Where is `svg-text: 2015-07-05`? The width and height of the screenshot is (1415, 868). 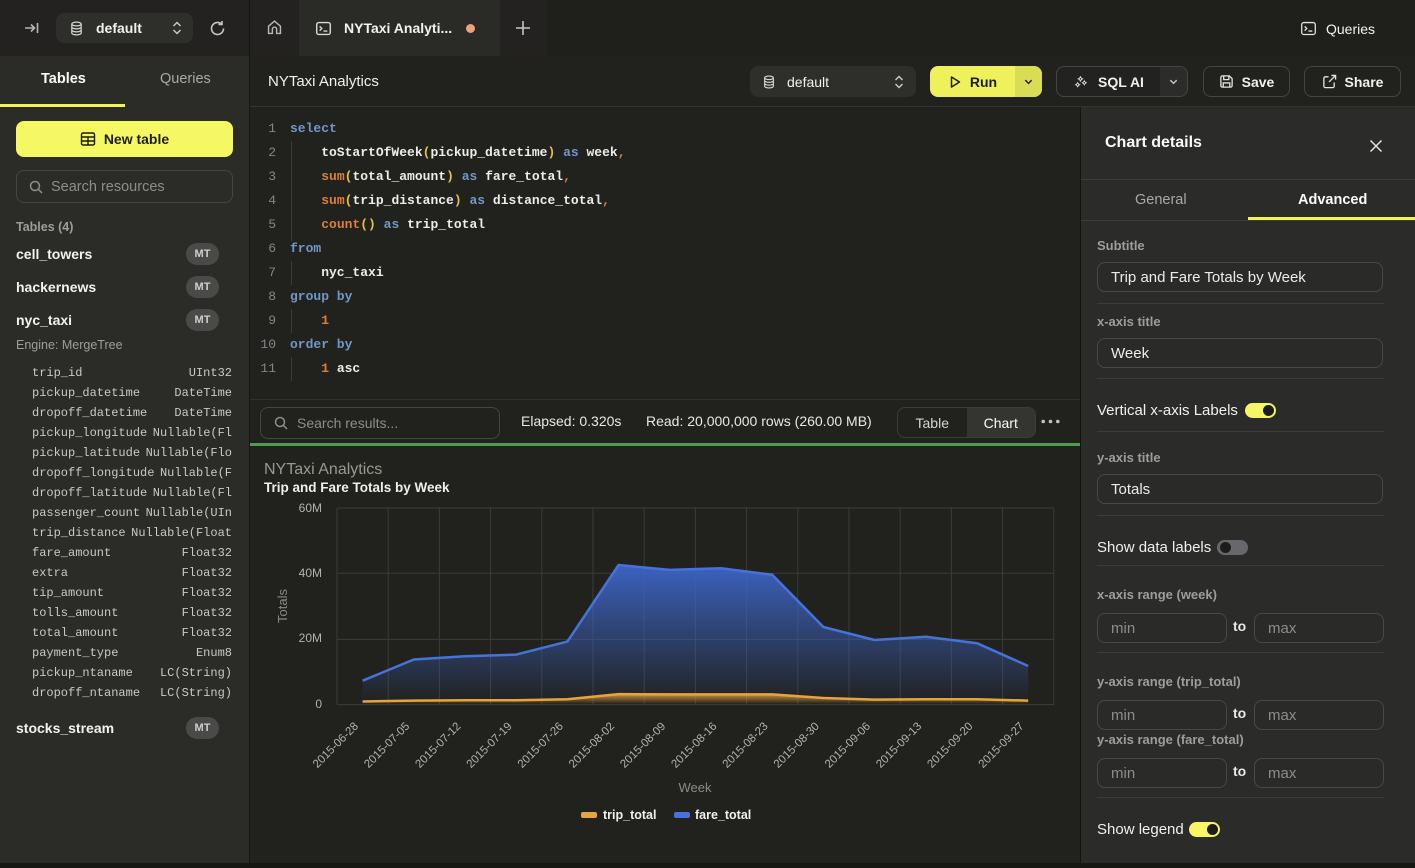 svg-text: 2015-07-05 is located at coordinates (387, 746).